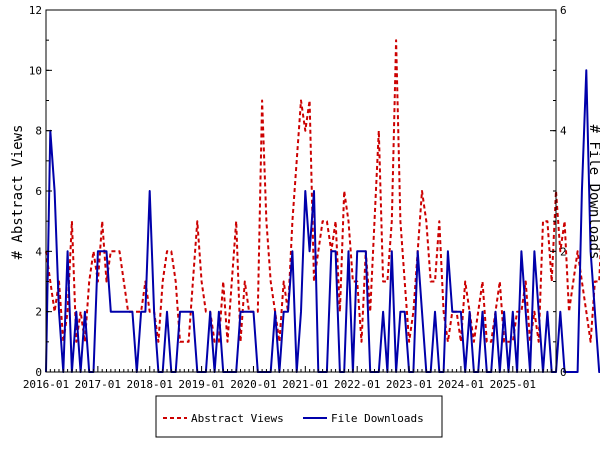 The width and height of the screenshot is (600, 450). I want to click on x-tick-label: 2018-01, so click(150, 384).